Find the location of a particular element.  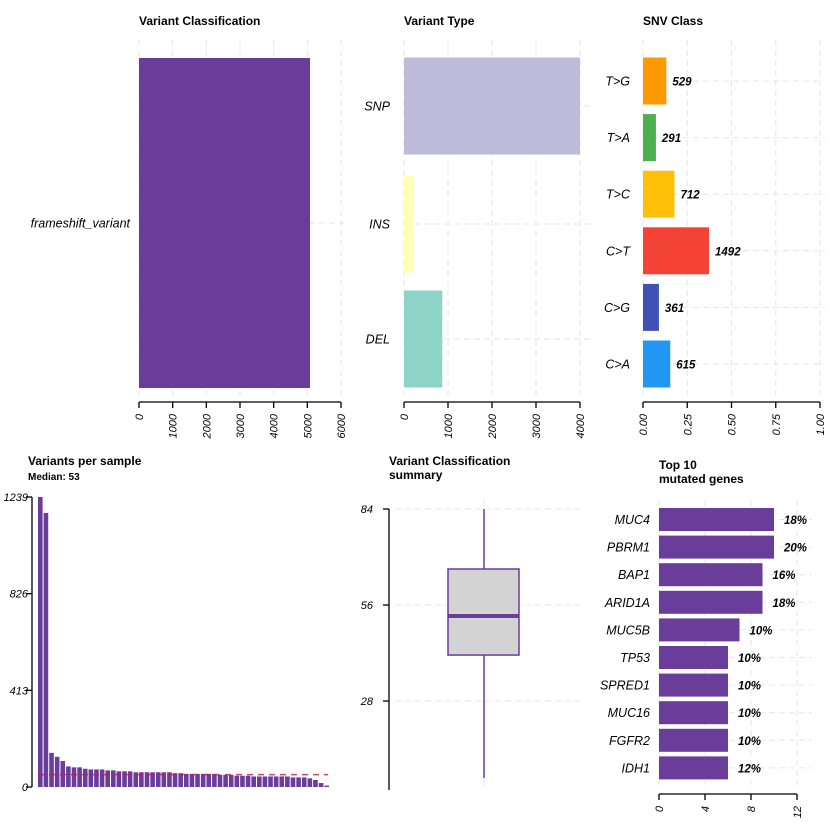

category-label: PBRM1 is located at coordinates (628, 548).